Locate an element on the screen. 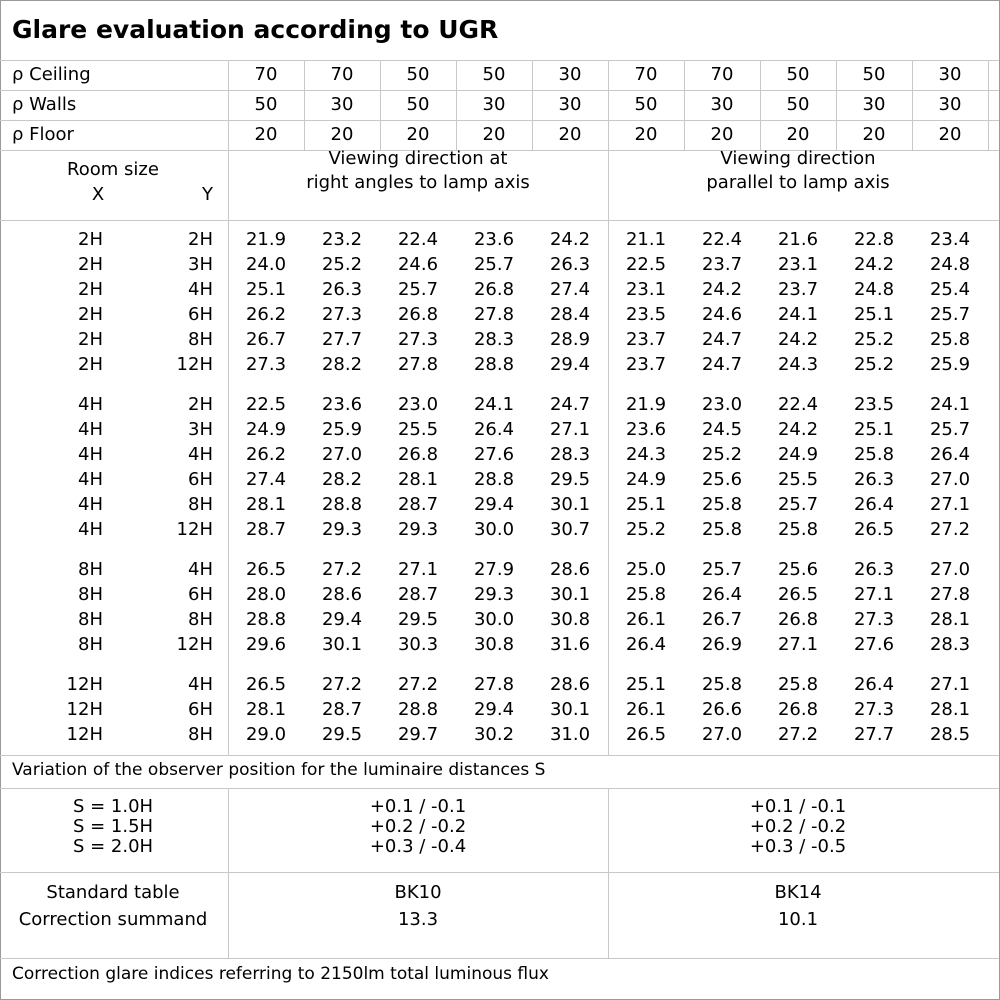 This screenshot has height=1000, width=1000. room-x: 2H is located at coordinates (90, 314).